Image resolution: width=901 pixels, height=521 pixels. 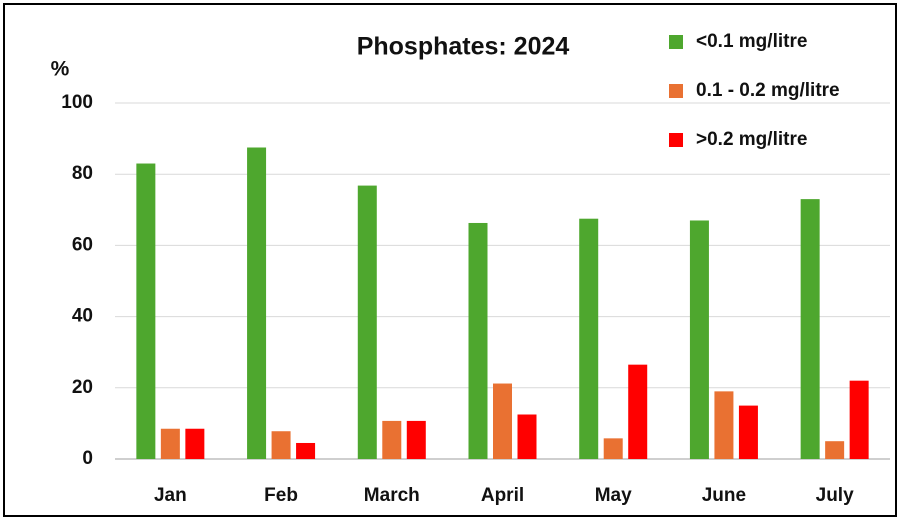 What do you see at coordinates (82, 244) in the screenshot?
I see `y-tick-label: 60` at bounding box center [82, 244].